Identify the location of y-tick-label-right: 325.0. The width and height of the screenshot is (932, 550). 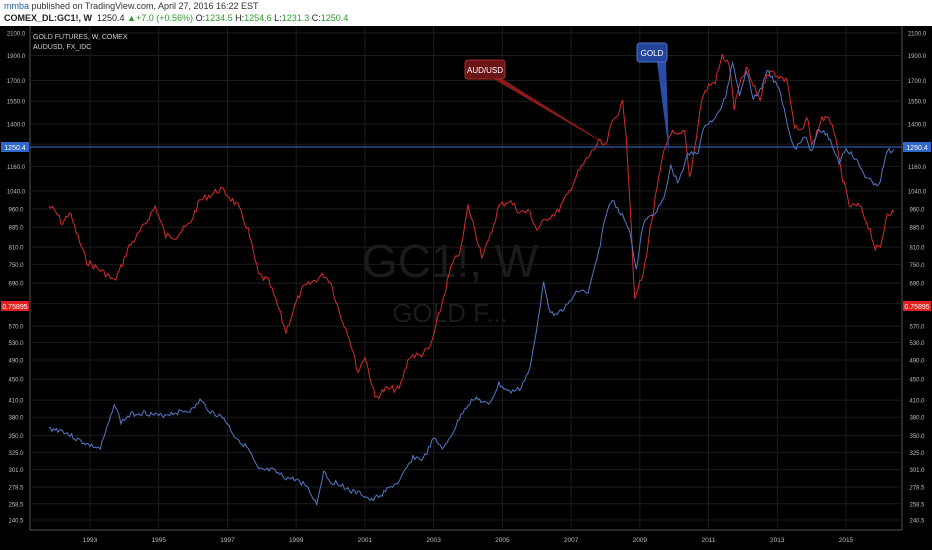
(917, 454).